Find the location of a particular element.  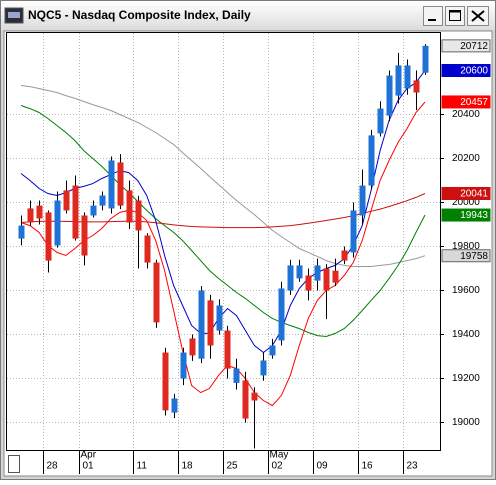

last-value-label: 19758 is located at coordinates (474, 256).